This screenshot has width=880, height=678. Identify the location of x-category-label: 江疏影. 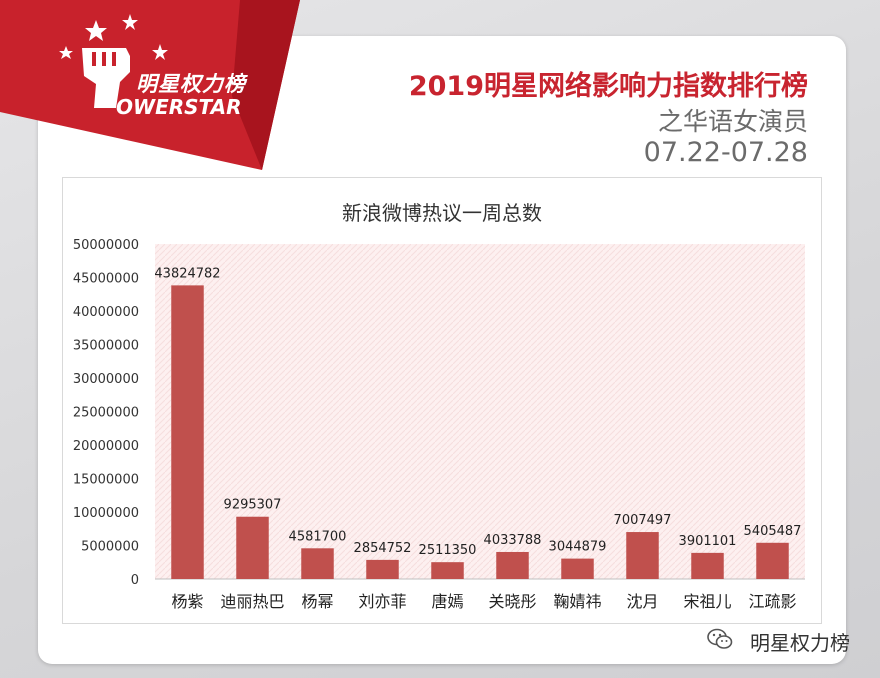
(772, 601).